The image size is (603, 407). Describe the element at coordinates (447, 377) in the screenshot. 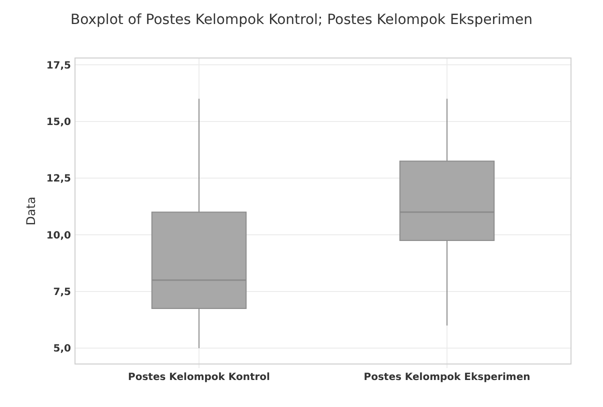

I see `x-tick-label: Postes Kelompok Eksperimen` at that location.